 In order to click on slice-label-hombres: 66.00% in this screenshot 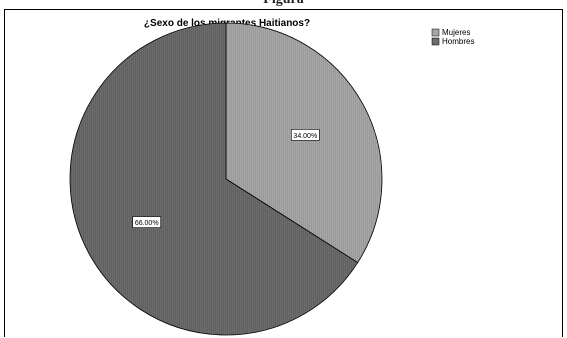, I will do `click(146, 222)`.